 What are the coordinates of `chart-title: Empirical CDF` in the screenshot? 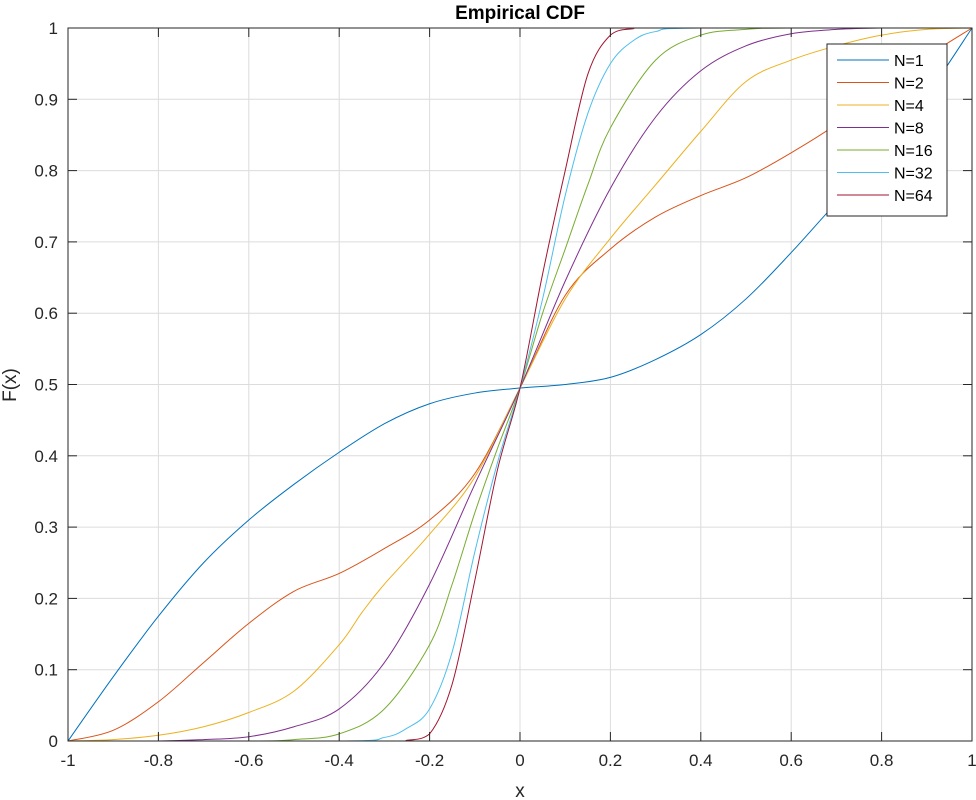 It's located at (520, 13).